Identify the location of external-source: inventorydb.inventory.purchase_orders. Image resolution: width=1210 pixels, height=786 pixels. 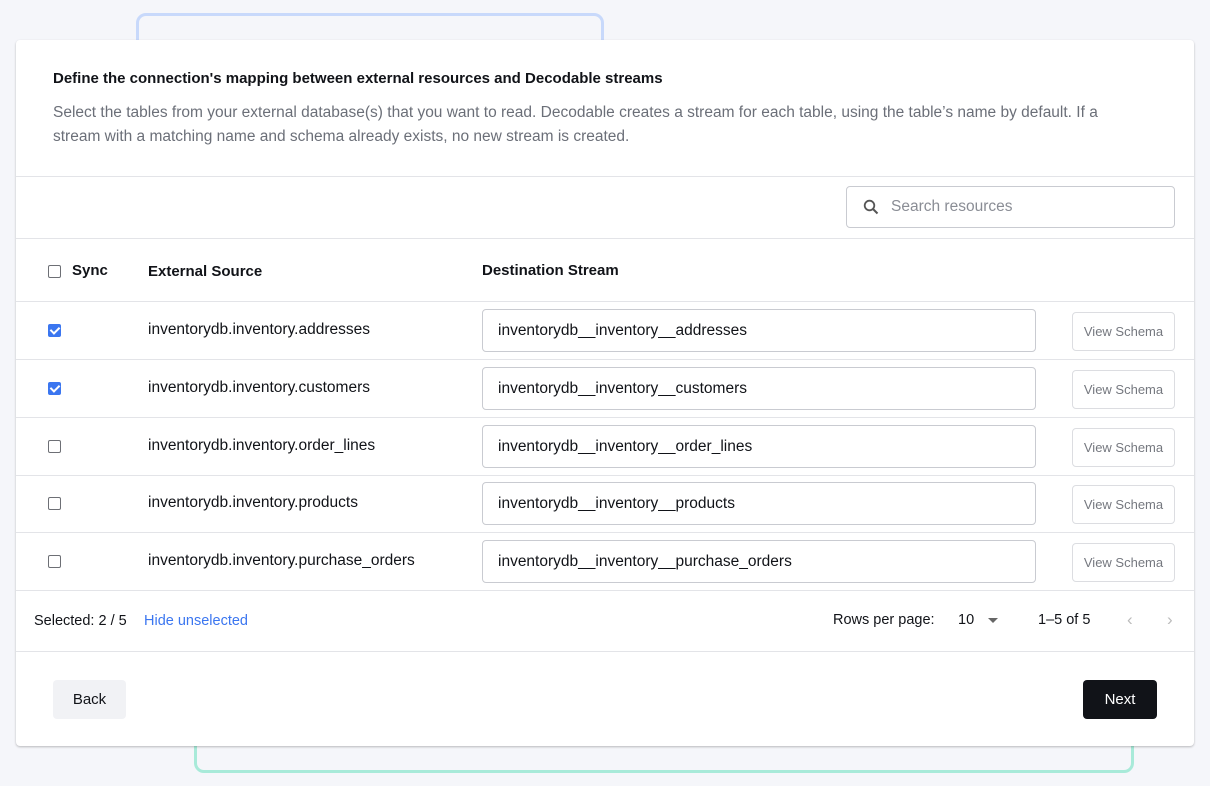
(281, 561).